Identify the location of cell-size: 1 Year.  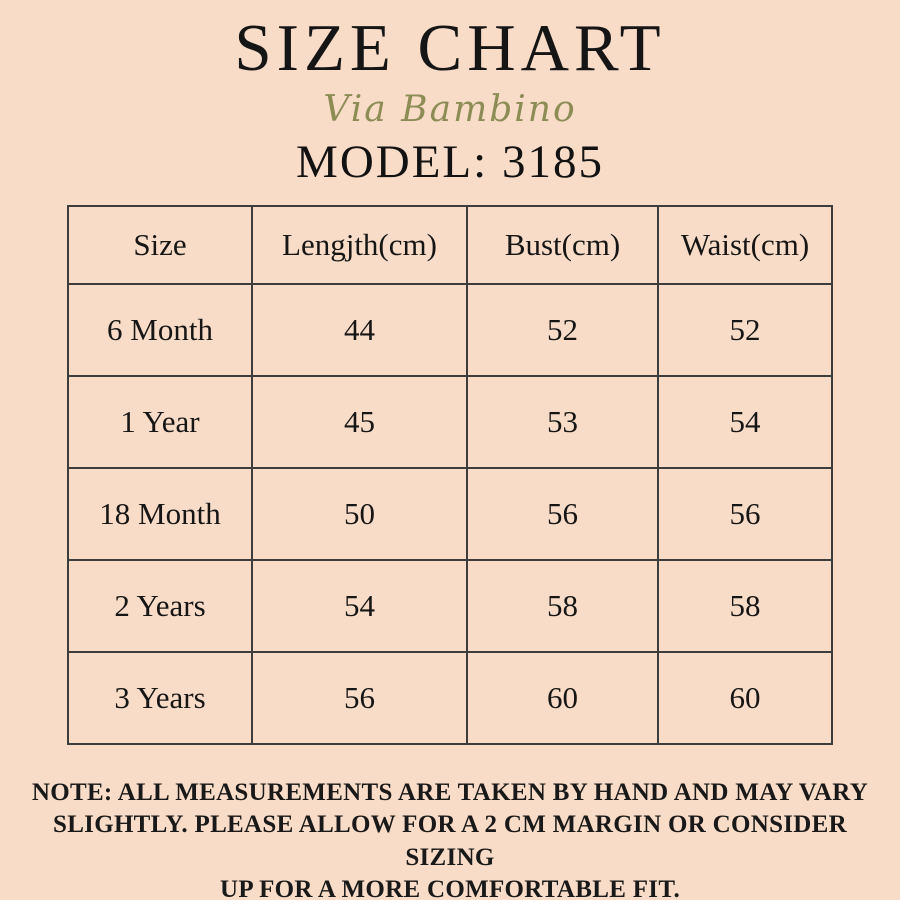
(160, 421).